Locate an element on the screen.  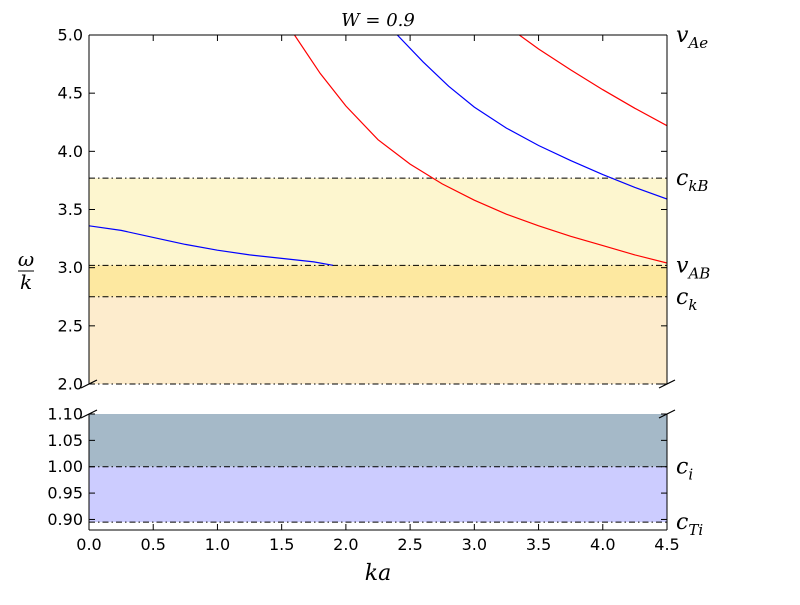
x-tick-label: 1.5 is located at coordinates (281, 544).